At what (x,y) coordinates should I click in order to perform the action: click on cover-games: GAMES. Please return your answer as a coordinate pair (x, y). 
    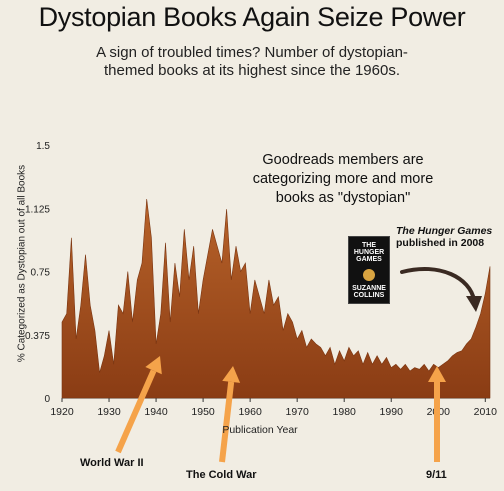
    Looking at the image, I should click on (369, 259).